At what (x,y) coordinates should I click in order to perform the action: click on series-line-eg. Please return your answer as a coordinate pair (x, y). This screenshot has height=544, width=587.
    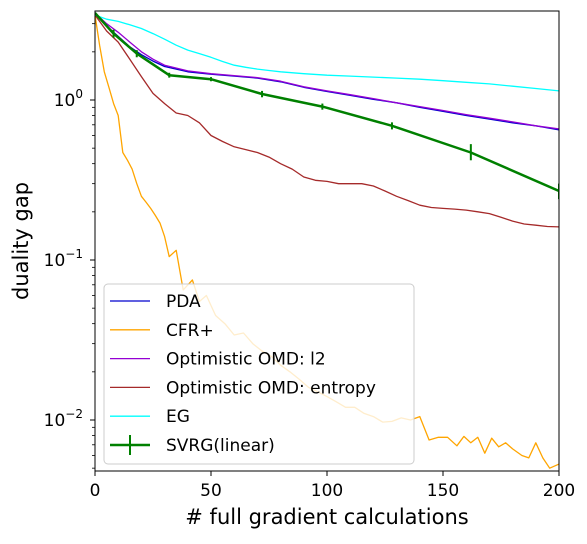
    Looking at the image, I should click on (327, 53).